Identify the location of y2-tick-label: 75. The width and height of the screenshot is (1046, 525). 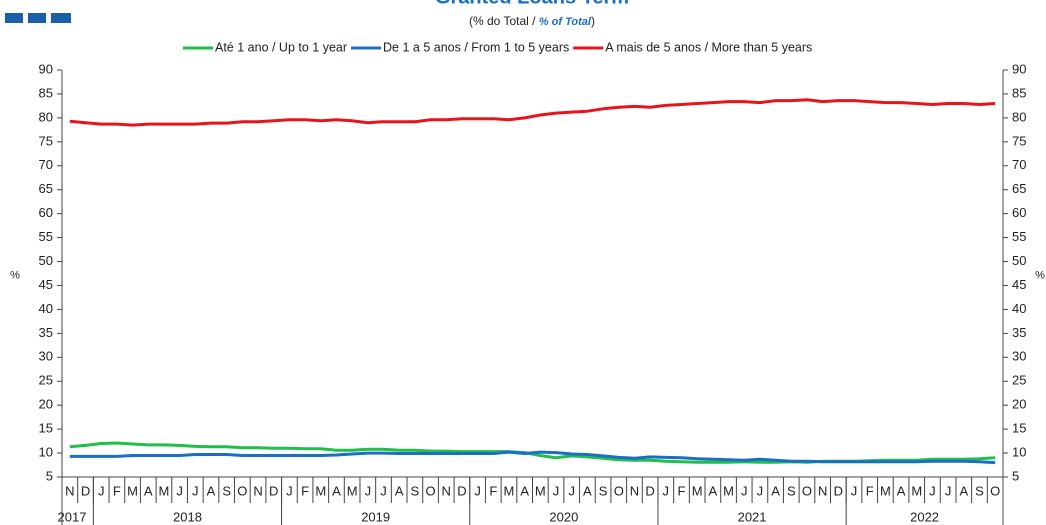
(1019, 140).